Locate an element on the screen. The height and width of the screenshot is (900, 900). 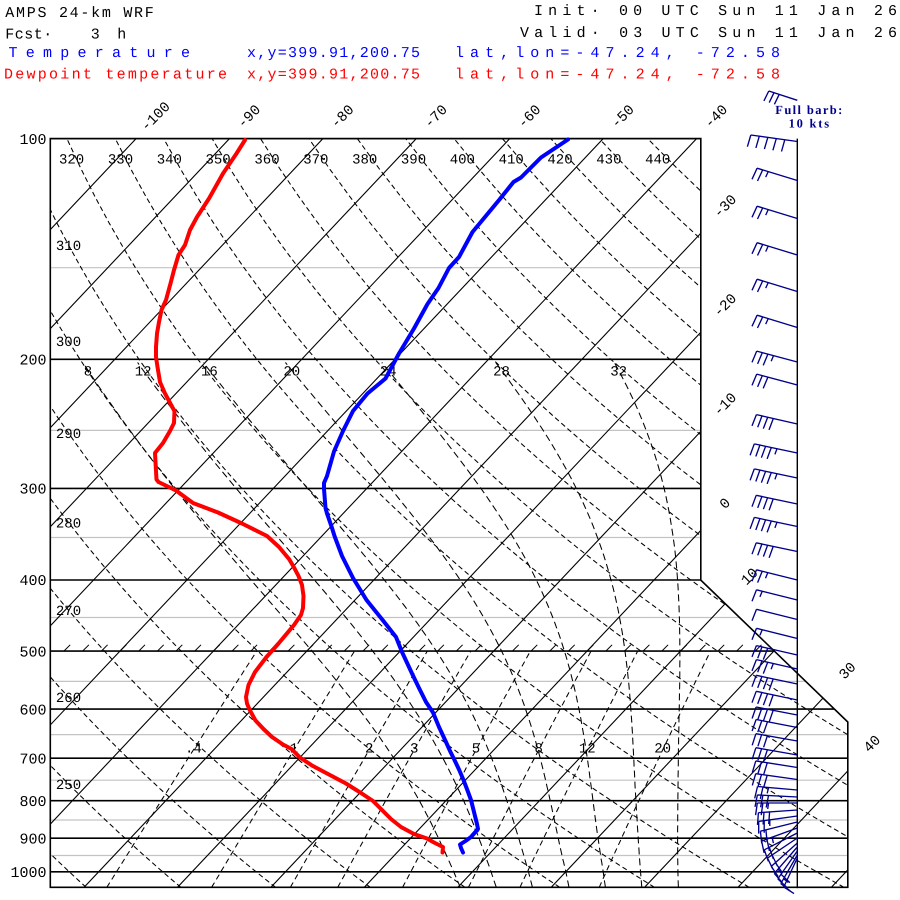
svg-text: 320 is located at coordinates (71, 160).